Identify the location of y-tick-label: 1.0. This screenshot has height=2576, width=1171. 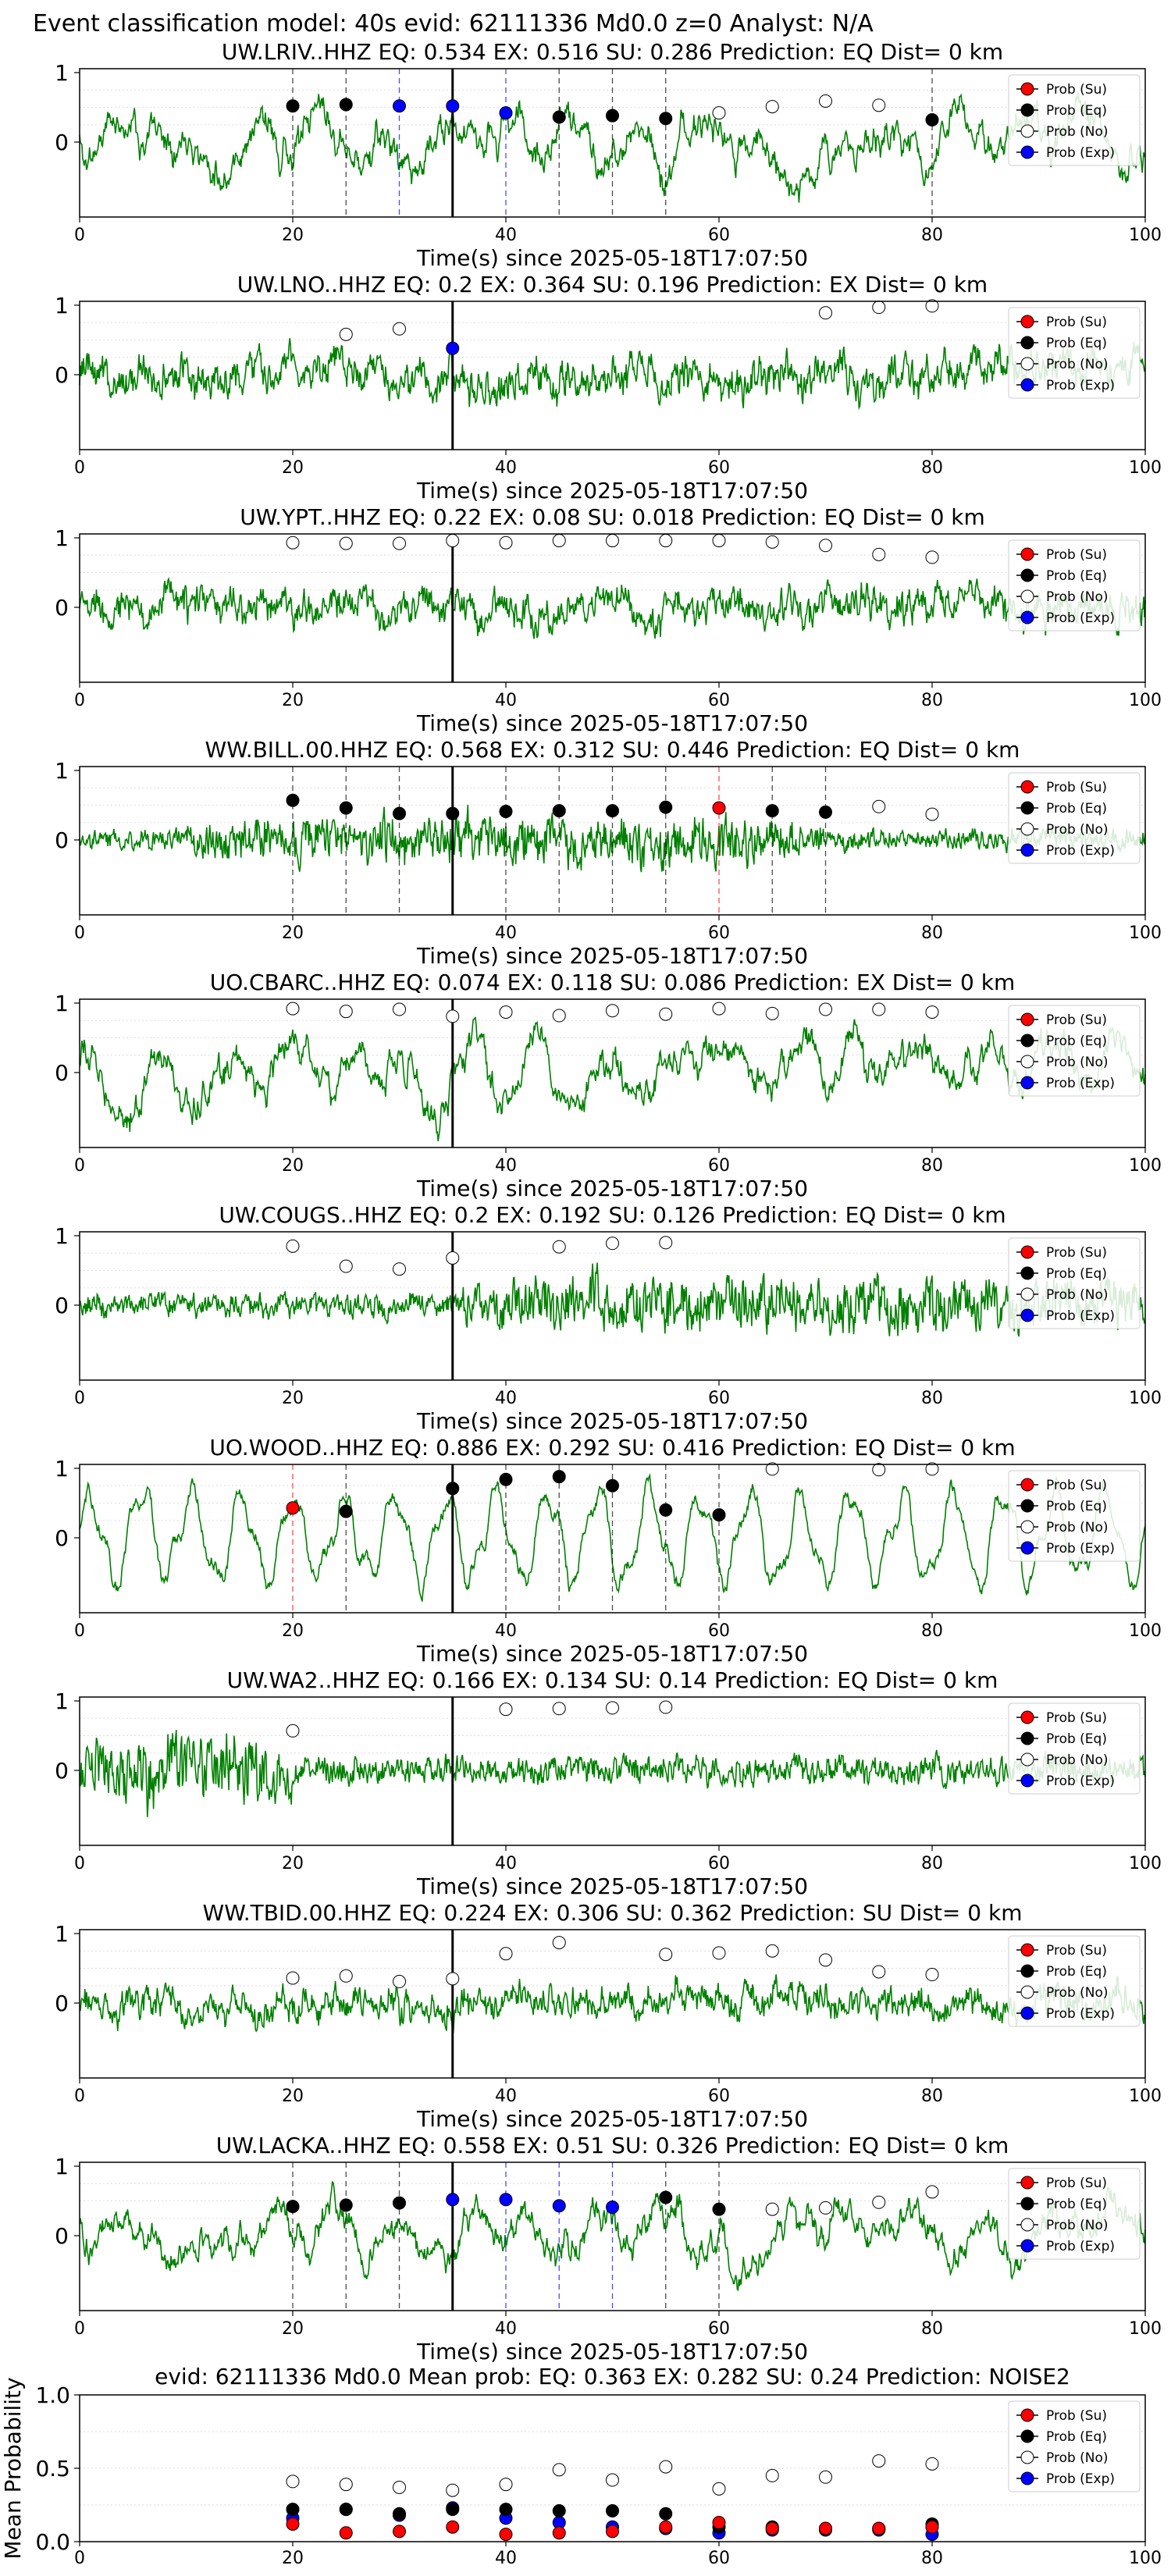
(52, 2395).